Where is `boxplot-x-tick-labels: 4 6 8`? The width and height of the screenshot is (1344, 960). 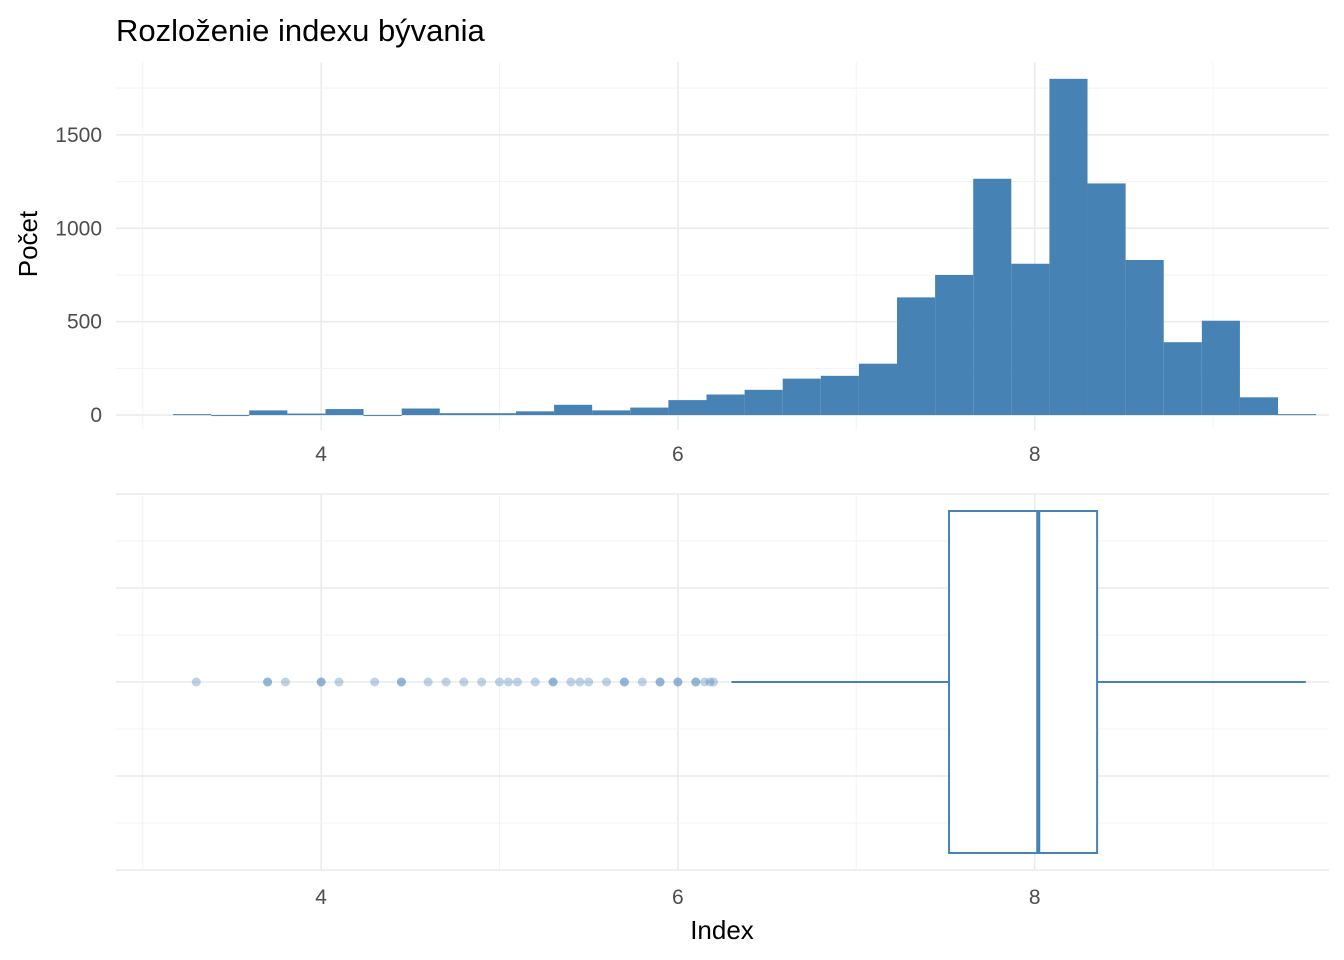 boxplot-x-tick-labels: 4 6 8 is located at coordinates (677, 897).